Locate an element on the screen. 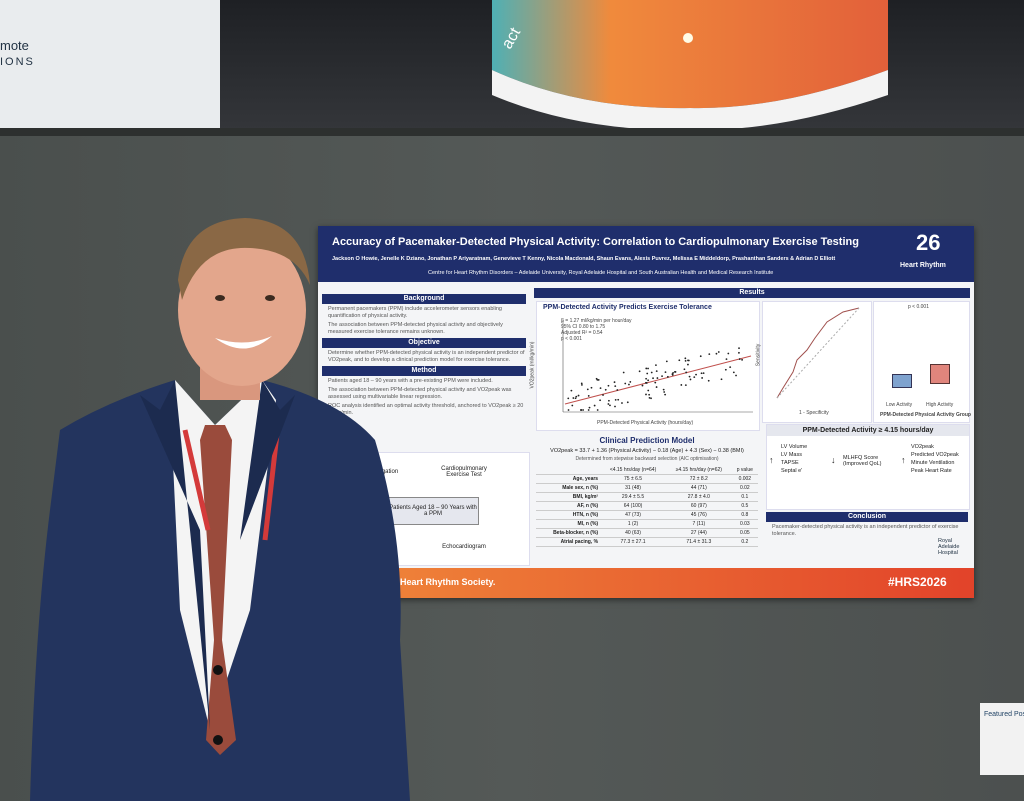 This screenshot has height=801, width=1024. list-item: β = 1.27 ml/kg/min per hour/day is located at coordinates (596, 321).